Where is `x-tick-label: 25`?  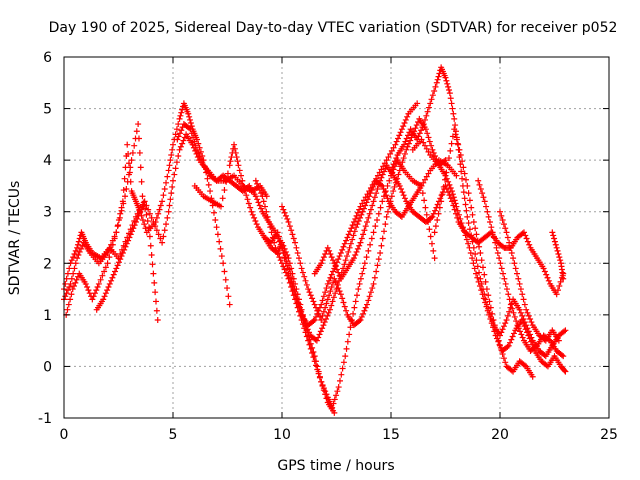 x-tick-label: 25 is located at coordinates (609, 435).